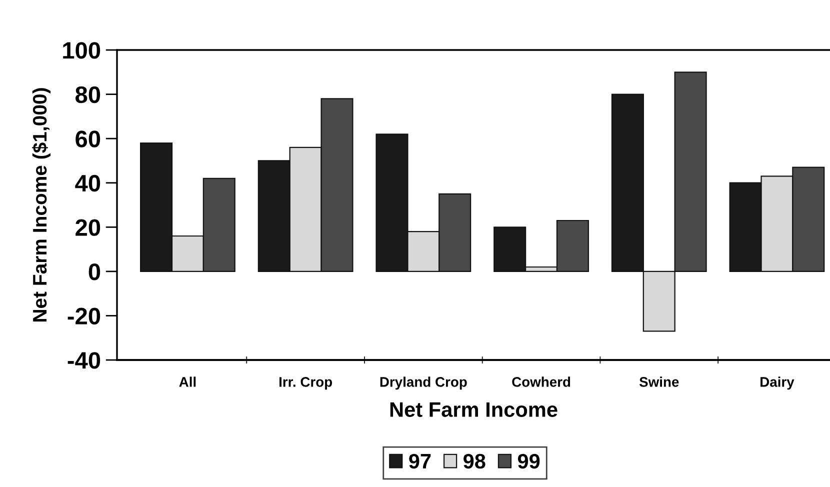 This screenshot has width=830, height=487. What do you see at coordinates (84, 360) in the screenshot?
I see `y-tick-label: -40` at bounding box center [84, 360].